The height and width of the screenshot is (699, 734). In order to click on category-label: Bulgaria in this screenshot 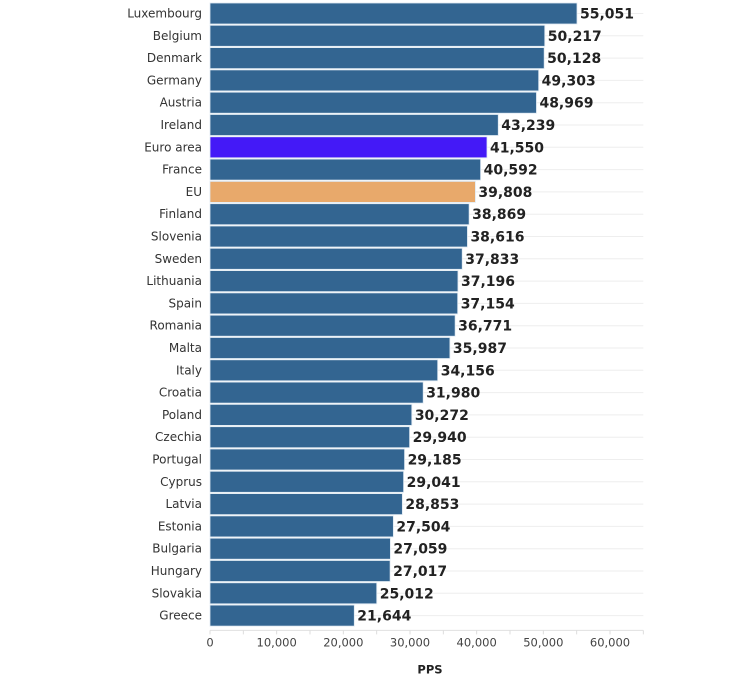, I will do `click(177, 549)`.